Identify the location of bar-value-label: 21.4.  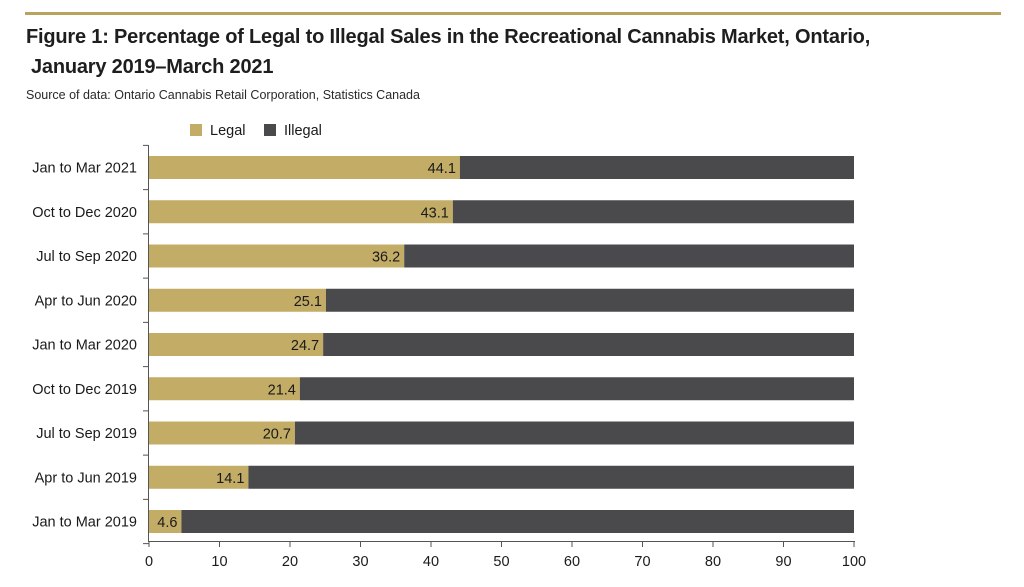
(282, 390).